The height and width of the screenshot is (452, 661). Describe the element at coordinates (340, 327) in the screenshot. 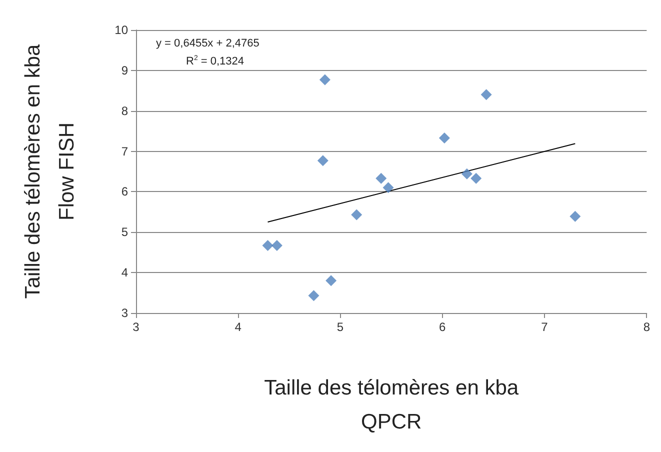

I see `x-tick-label: 5` at that location.